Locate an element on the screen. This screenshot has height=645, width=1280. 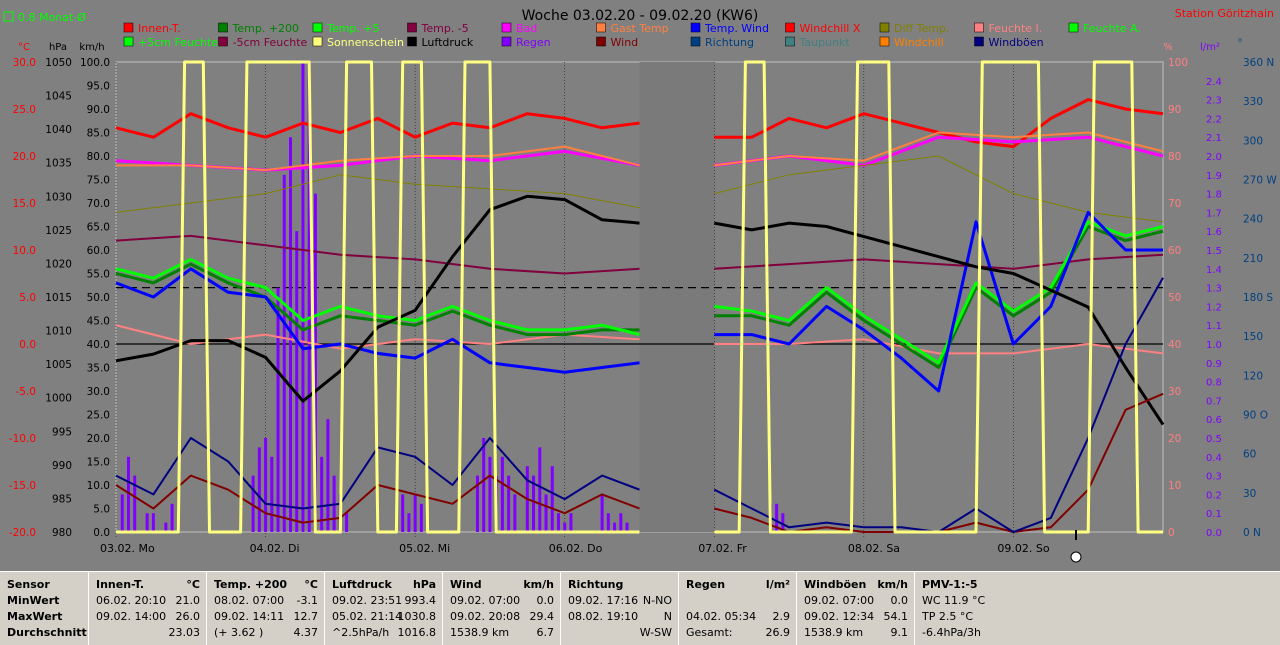
direction-tick-label: 150 is located at coordinates (1253, 337).